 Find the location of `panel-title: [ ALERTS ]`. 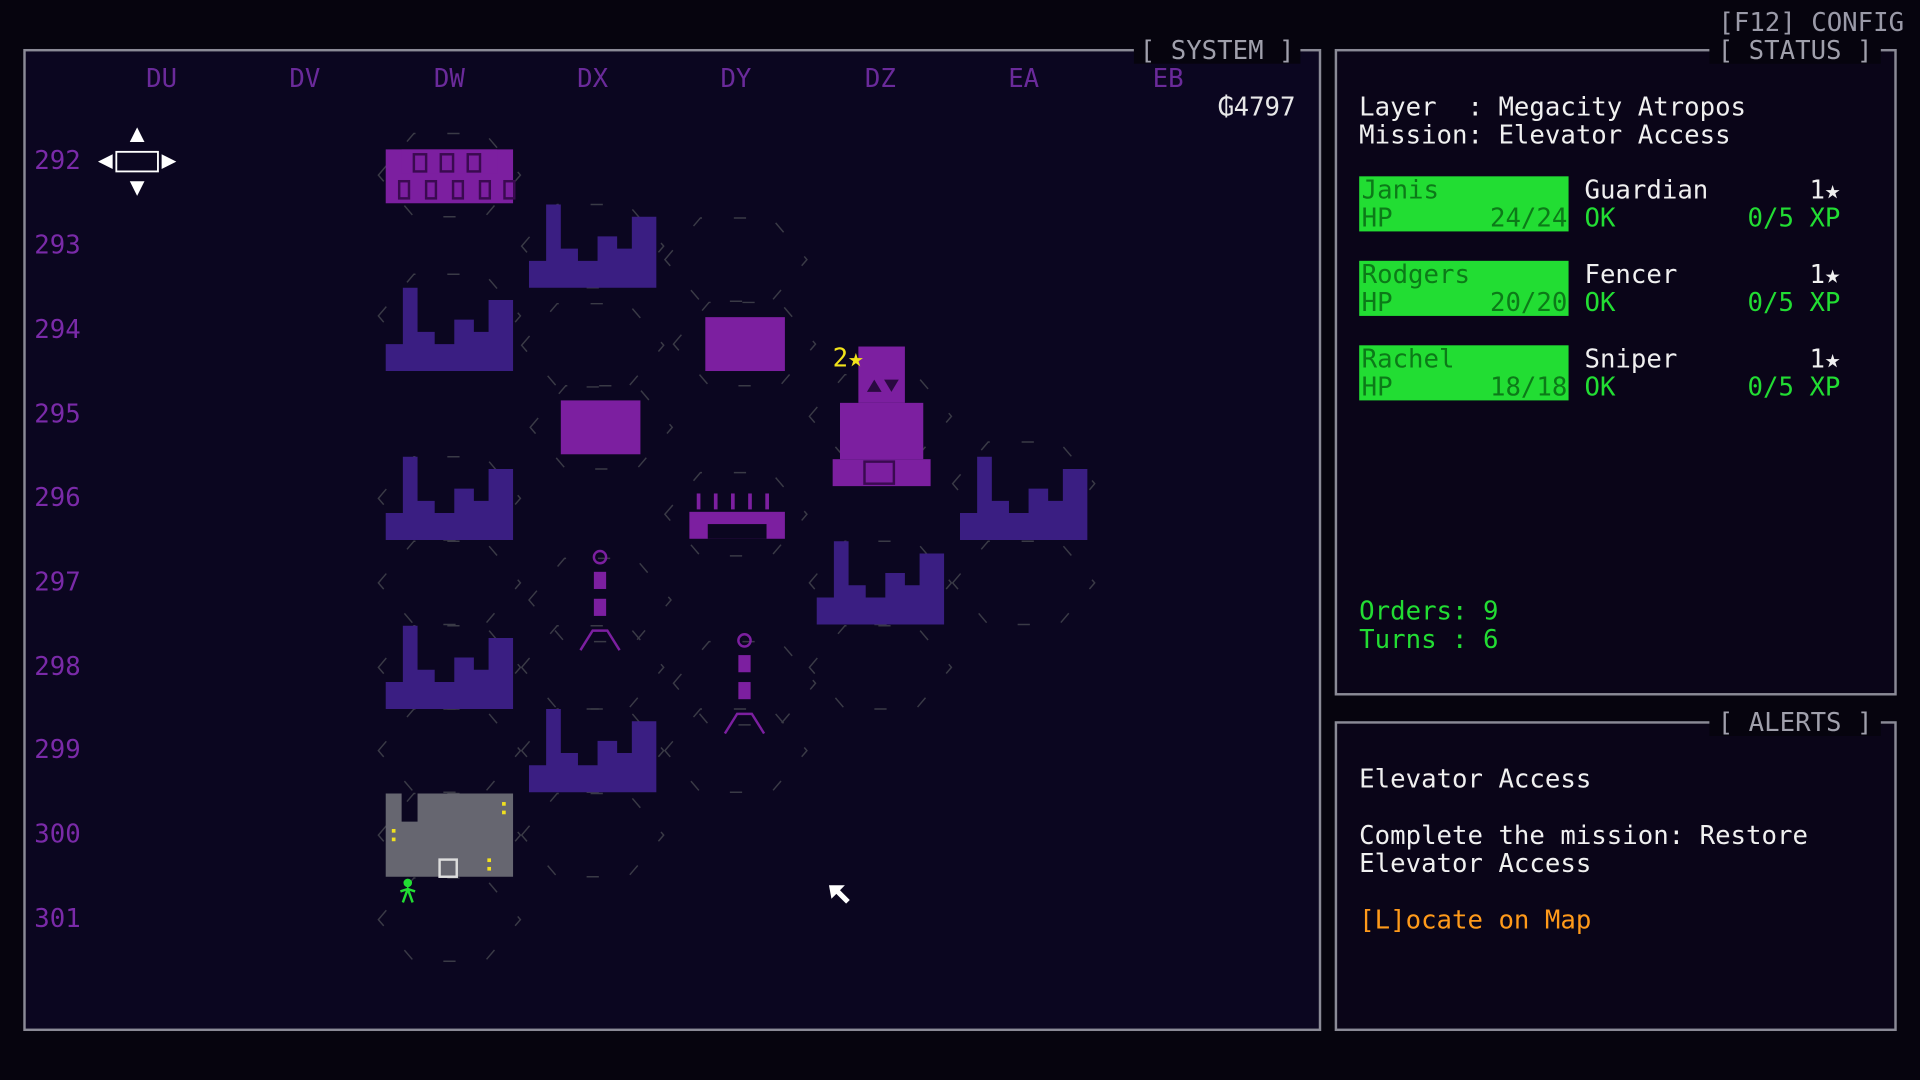

panel-title: [ ALERTS ] is located at coordinates (1795, 723).